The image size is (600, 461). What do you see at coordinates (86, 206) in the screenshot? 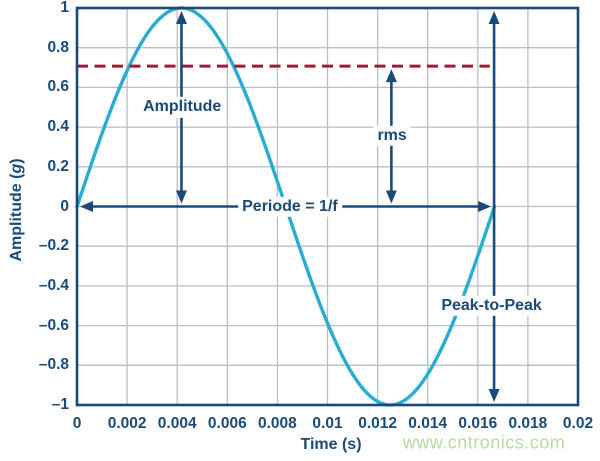
I see `periode-arrowhead-left` at bounding box center [86, 206].